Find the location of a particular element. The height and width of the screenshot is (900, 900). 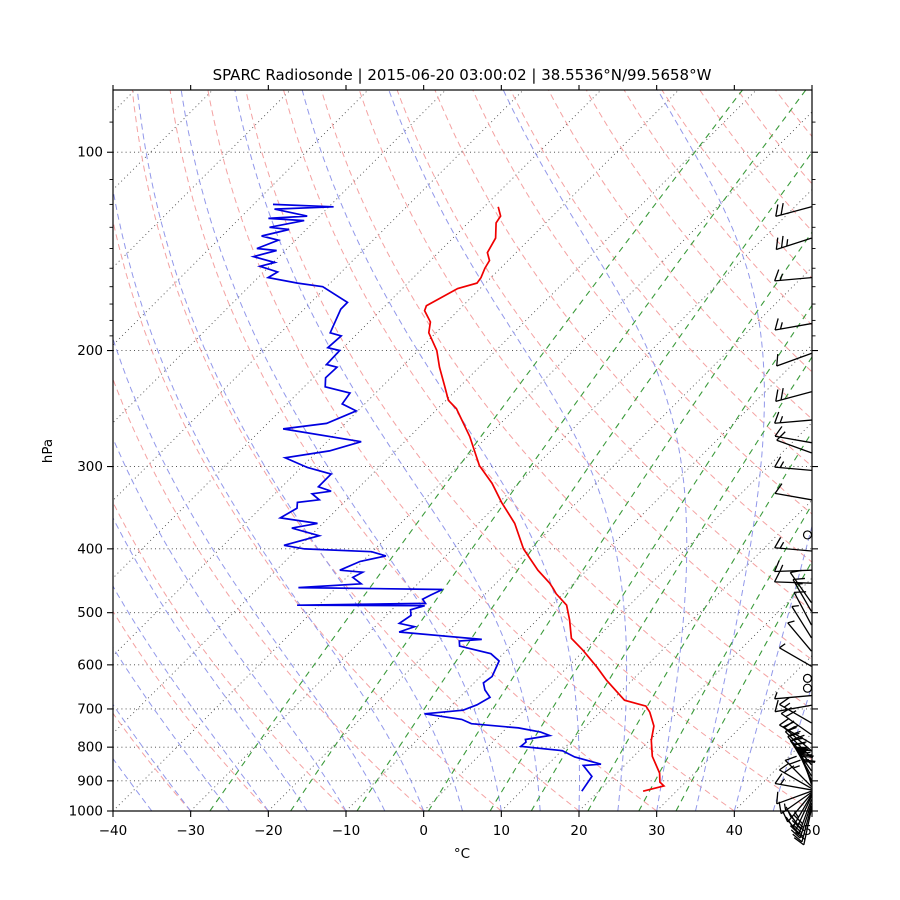

svg-text: −10 is located at coordinates (346, 831).